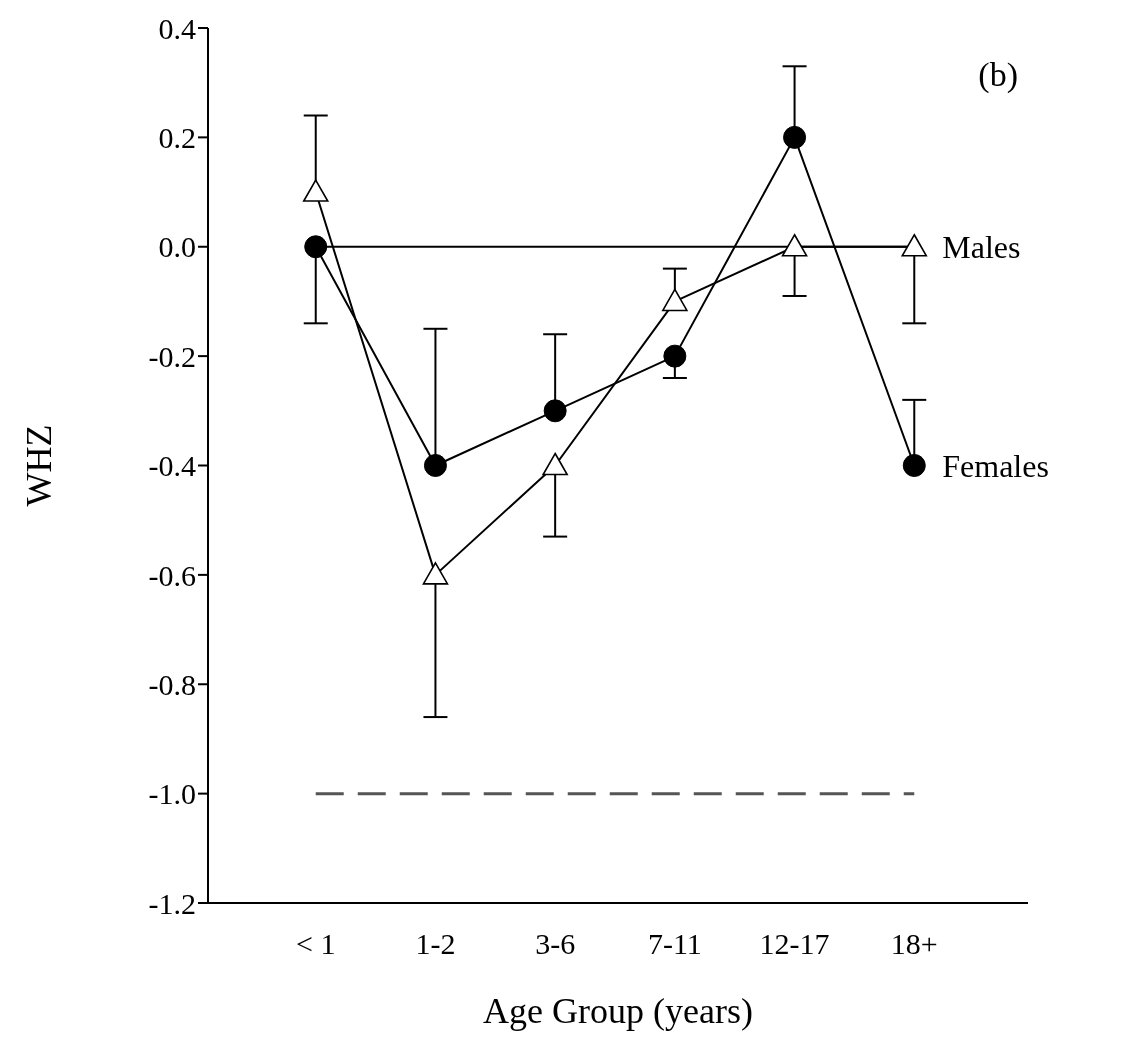 This screenshot has width=1129, height=1064. Describe the element at coordinates (38, 465) in the screenshot. I see `y-axis-title: WHZ` at that location.